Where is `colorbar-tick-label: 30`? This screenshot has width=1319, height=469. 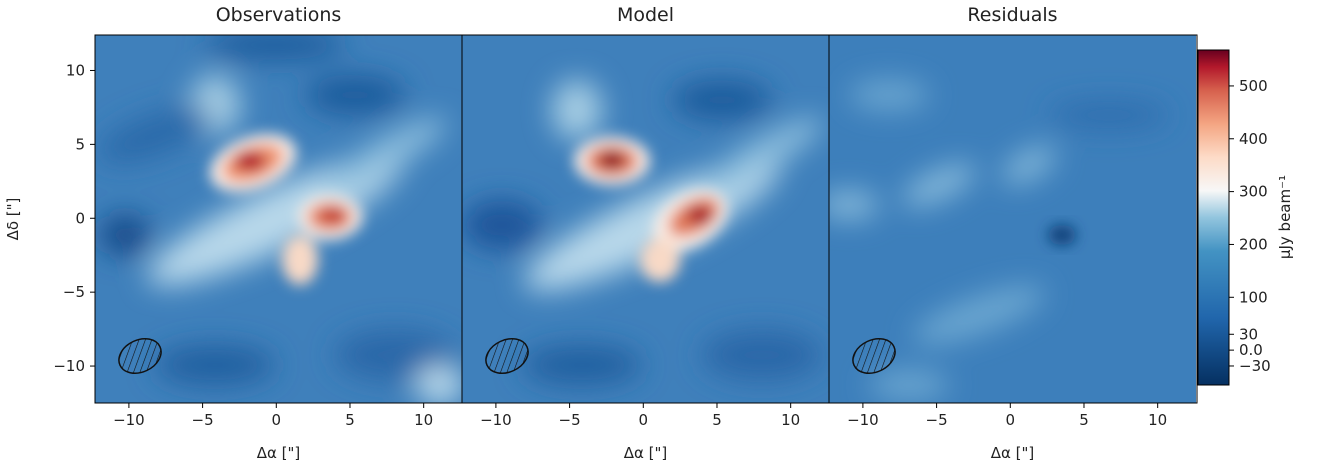 colorbar-tick-label: 30 is located at coordinates (1248, 334).